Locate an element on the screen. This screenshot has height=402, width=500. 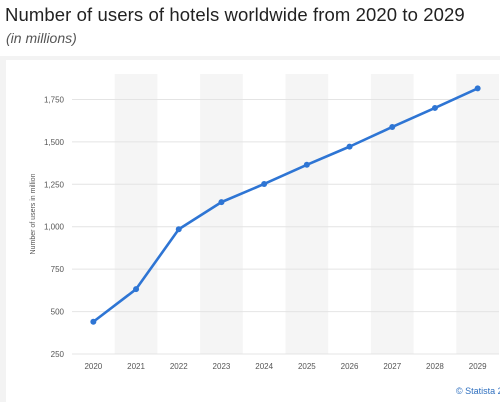
statista-credit-link: © Statista 2 is located at coordinates (478, 391).